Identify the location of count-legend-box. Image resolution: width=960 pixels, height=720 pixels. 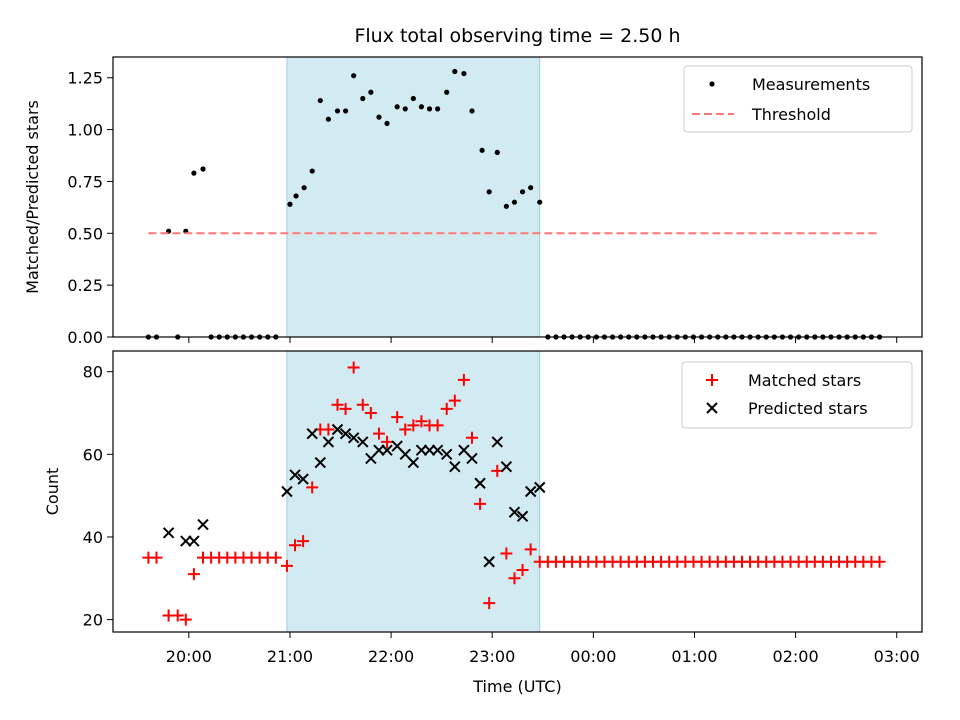
(797, 395).